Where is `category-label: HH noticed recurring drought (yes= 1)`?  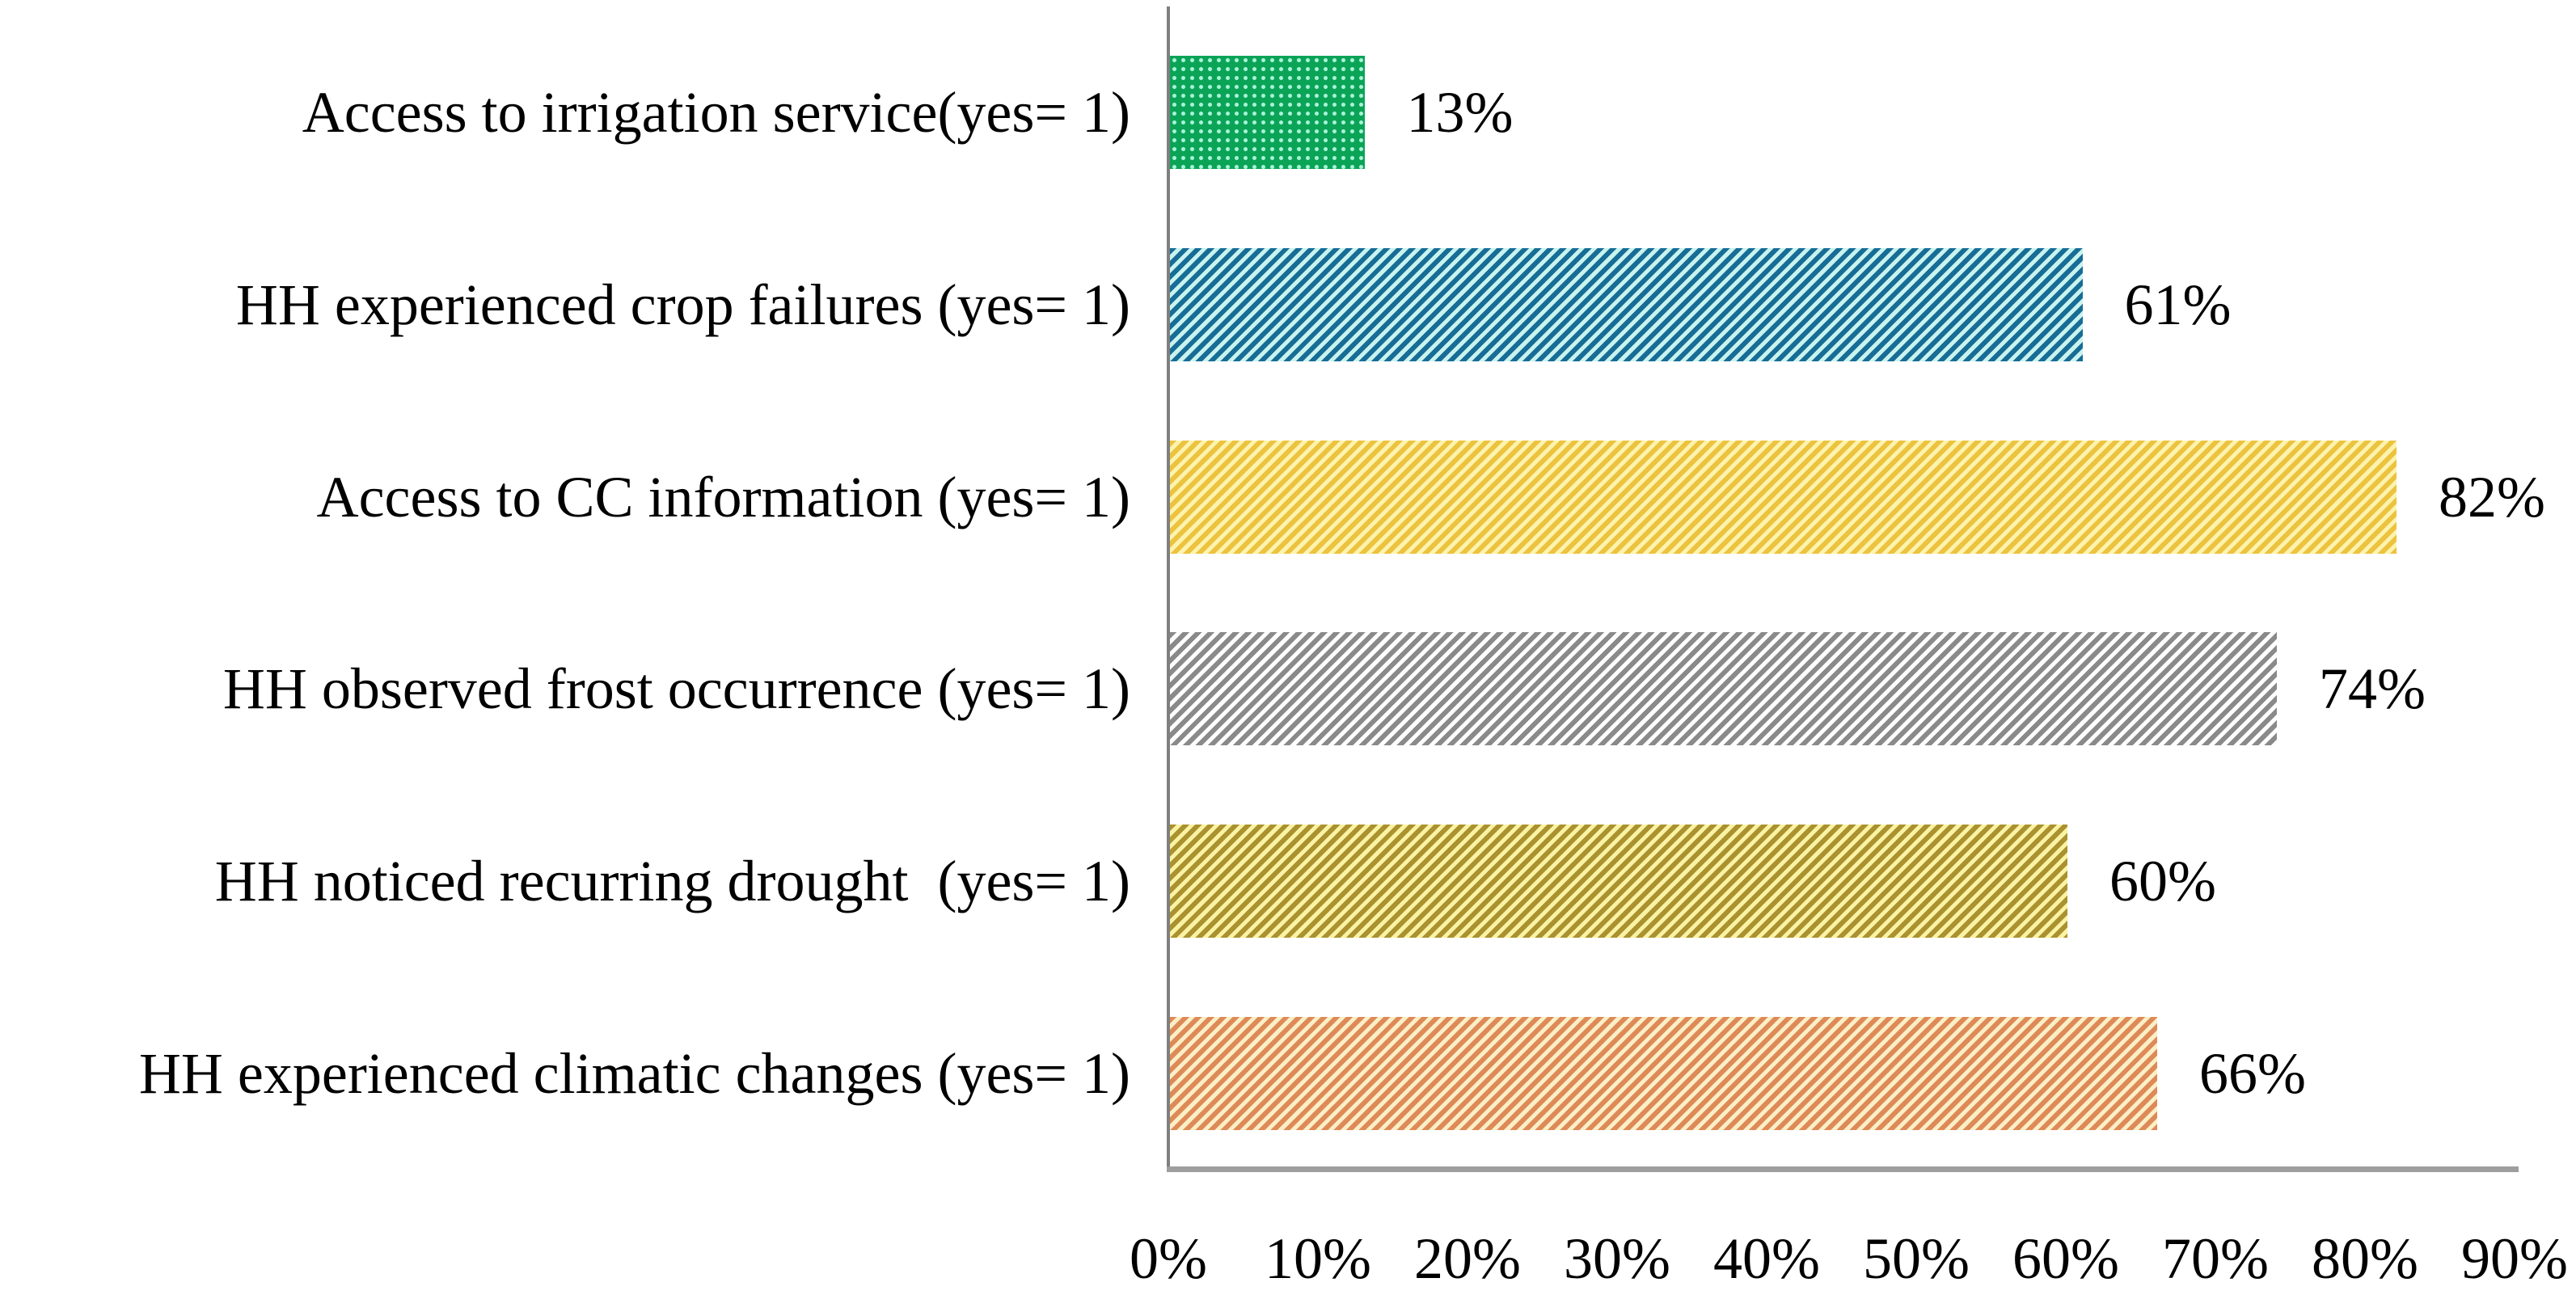 category-label: HH noticed recurring drought (yes= 1) is located at coordinates (672, 882).